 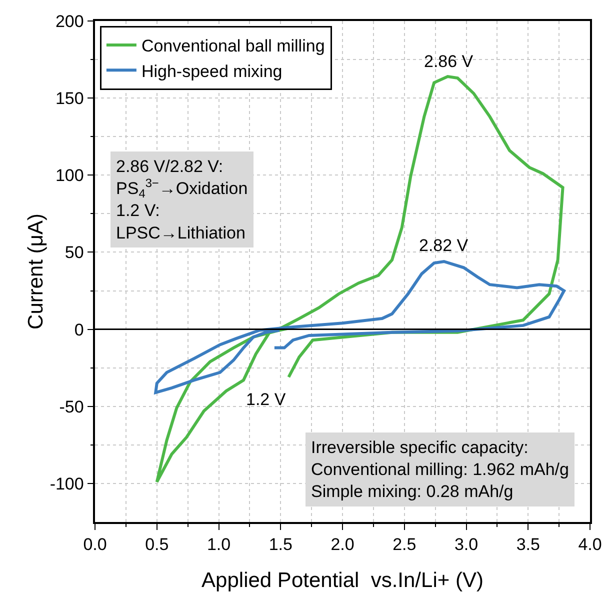 I want to click on x-tick-label: 3.5, so click(x=528, y=544).